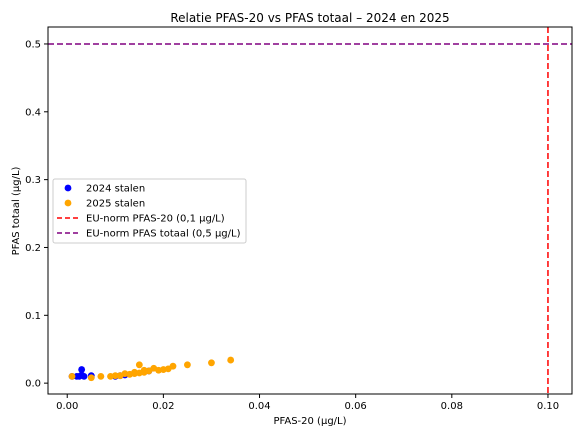 Image resolution: width=583 pixels, height=437 pixels. What do you see at coordinates (16, 210) in the screenshot?
I see `y-axis-label: PFAS totaal (µg/L)` at bounding box center [16, 210].